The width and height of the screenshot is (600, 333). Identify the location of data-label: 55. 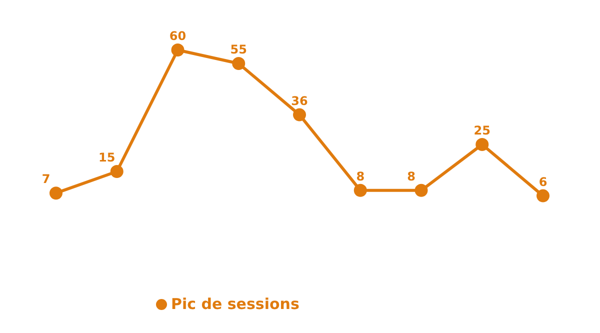
(238, 49).